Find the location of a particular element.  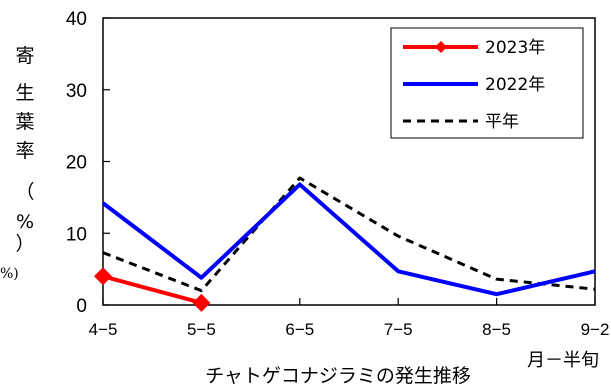

y-tick-label: 40 is located at coordinates (76, 19).